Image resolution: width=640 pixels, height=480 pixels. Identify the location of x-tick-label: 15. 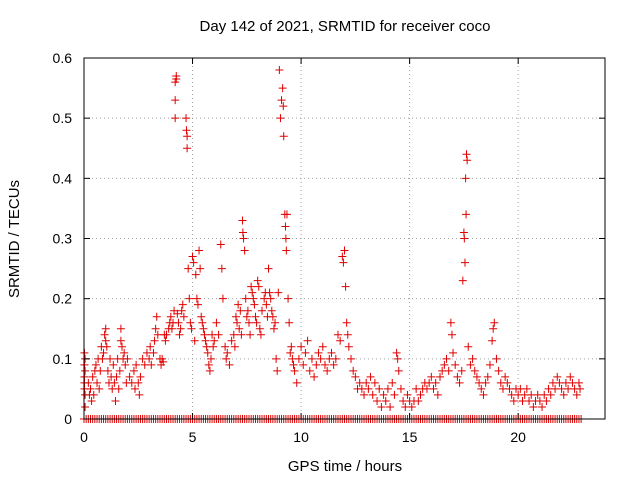
(410, 437).